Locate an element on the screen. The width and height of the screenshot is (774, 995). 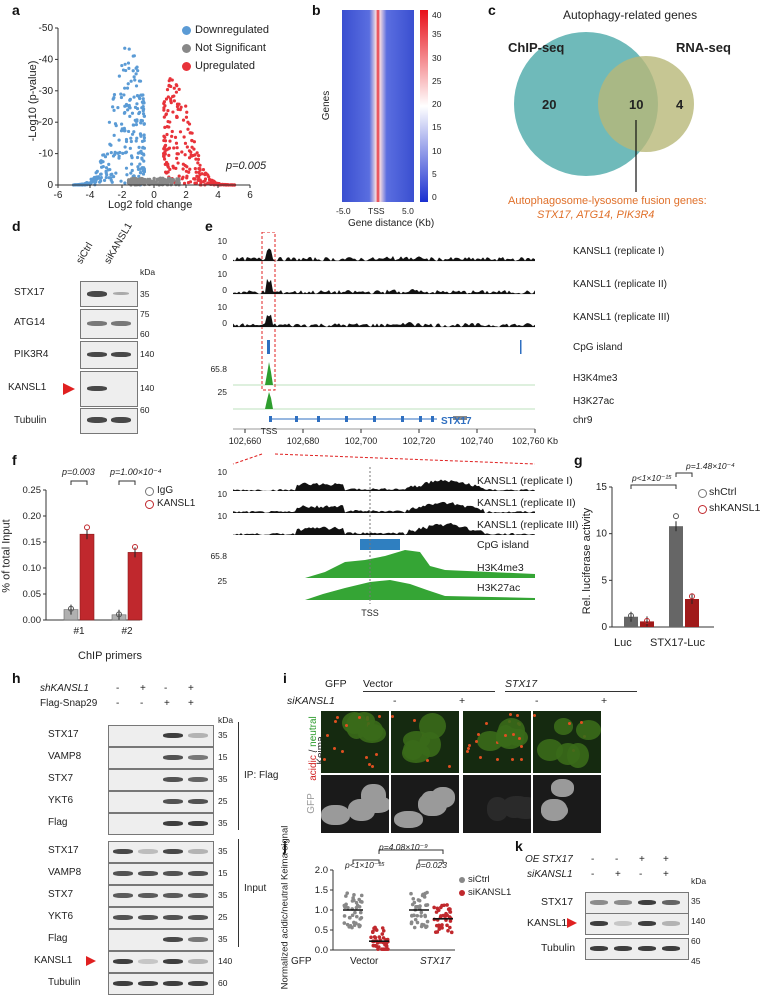
volcano-ytick-label: -30 is located at coordinates (46, 91).